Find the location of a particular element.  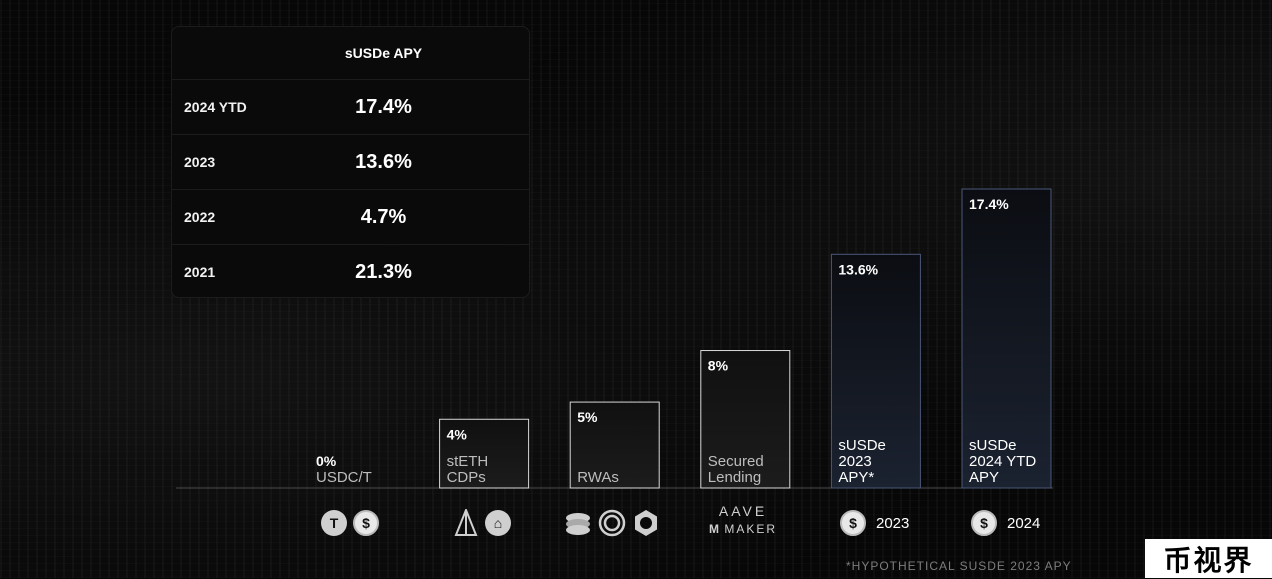

bar-category-label: Lending is located at coordinates (734, 477).